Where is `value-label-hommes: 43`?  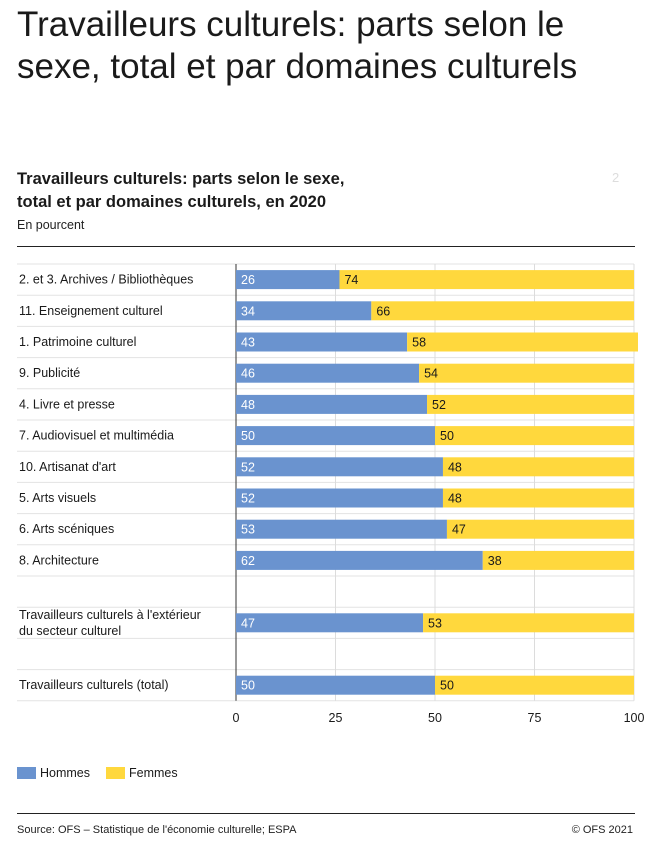 value-label-hommes: 43 is located at coordinates (248, 343).